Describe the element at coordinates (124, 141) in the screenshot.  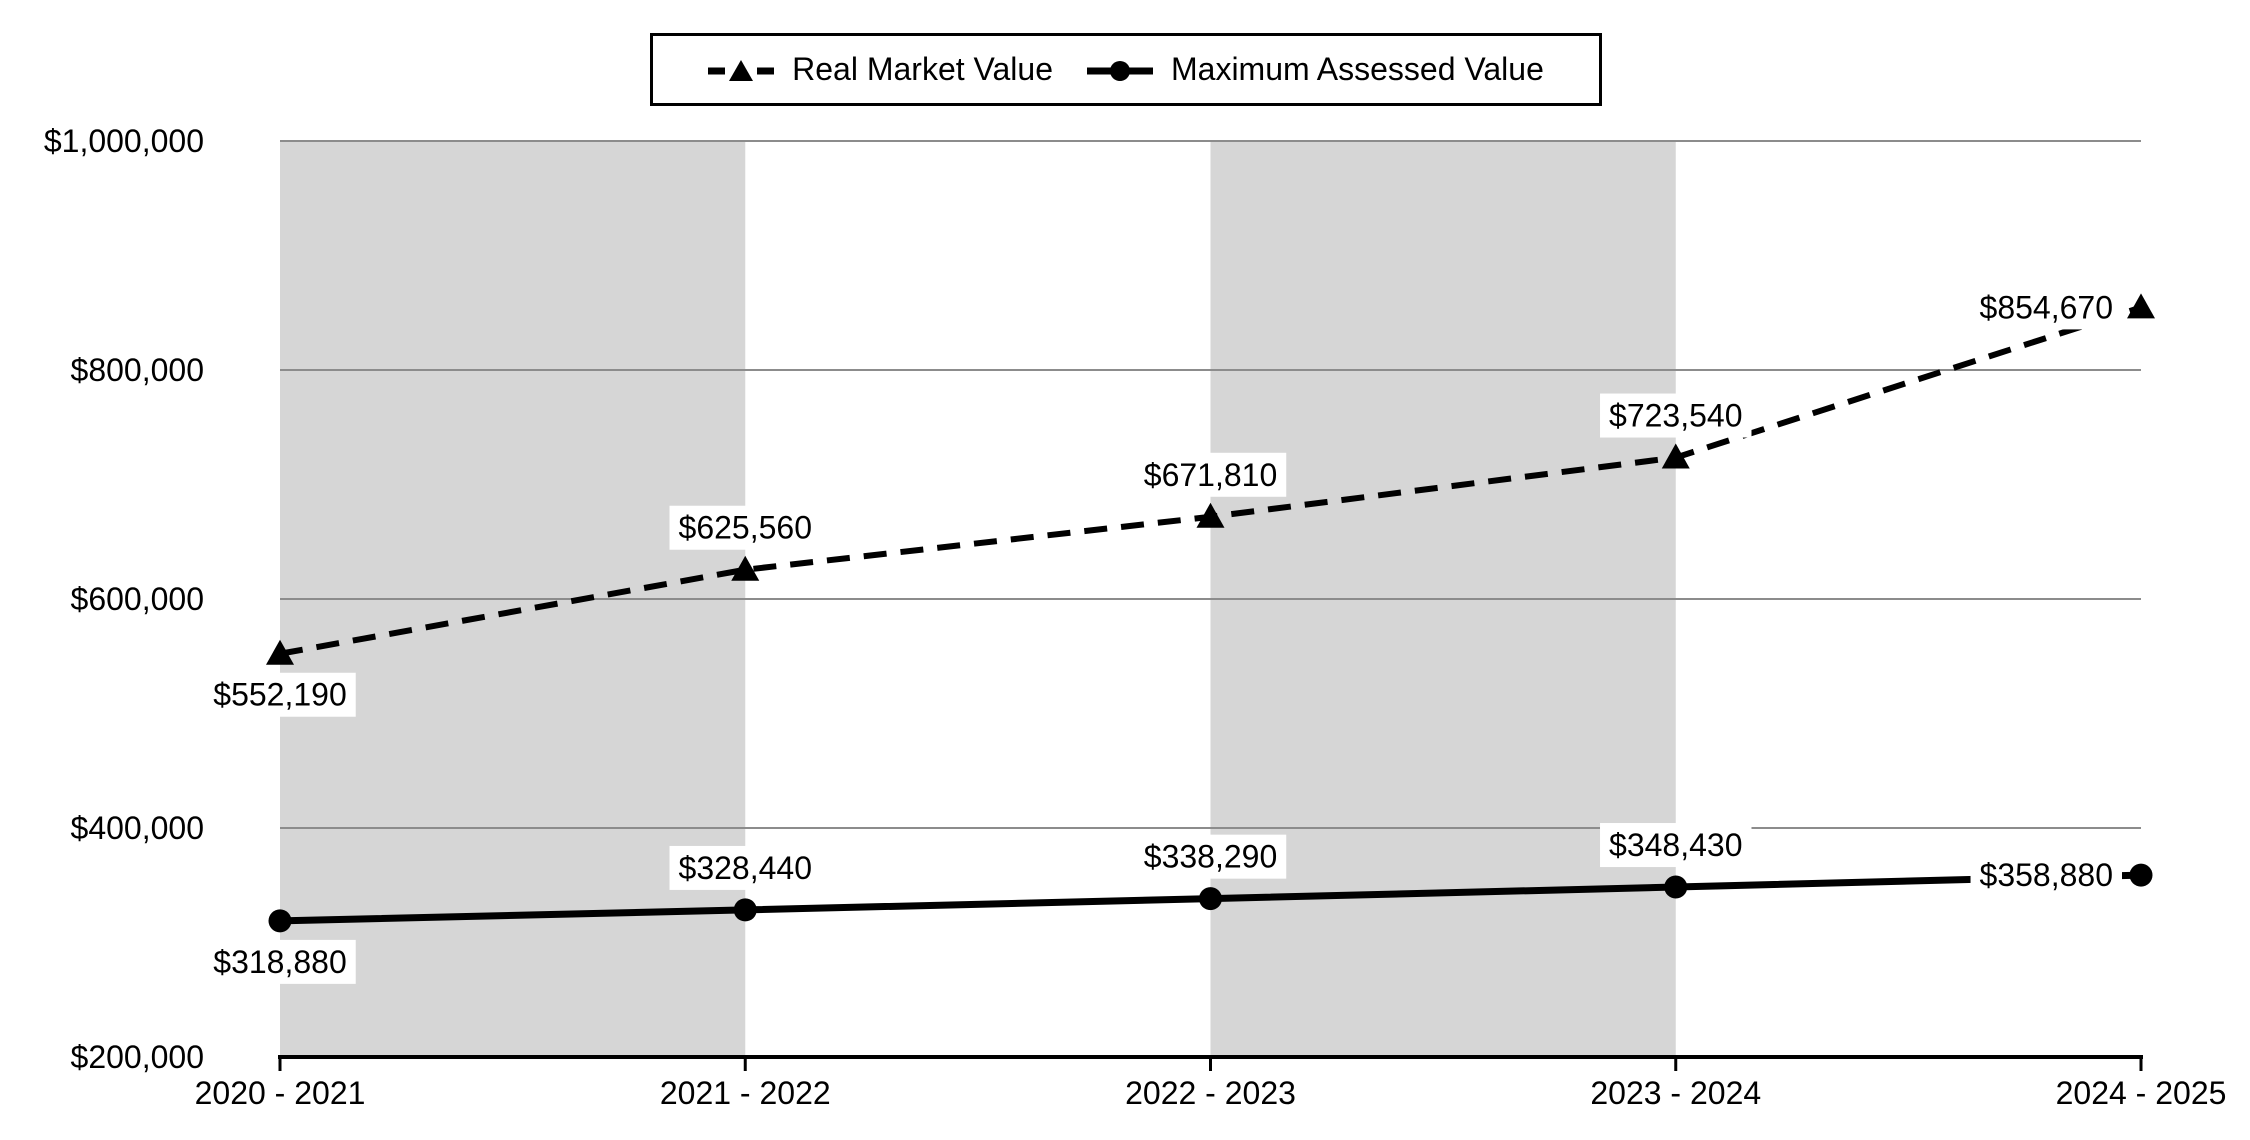
I see `y-axis-tick-label: $1,000,000` at that location.